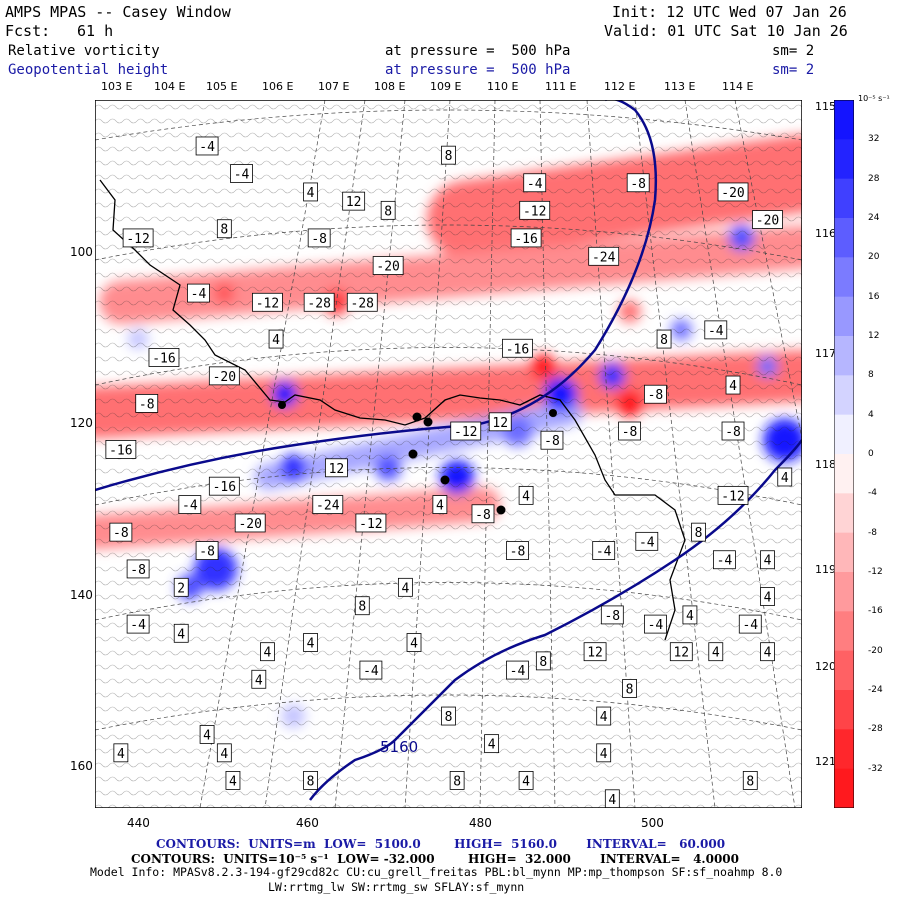 Image resolution: width=900 pixels, height=900 pixels. I want to click on station-marker, so click(417, 417).